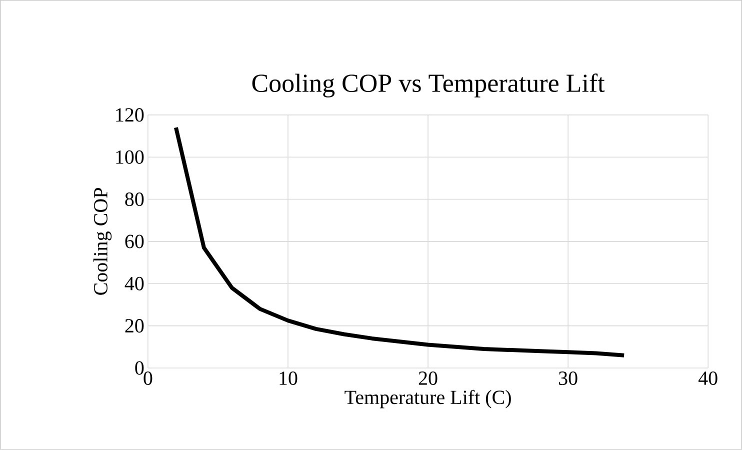  Describe the element at coordinates (130, 115) in the screenshot. I see `y-tick-label: 120` at that location.